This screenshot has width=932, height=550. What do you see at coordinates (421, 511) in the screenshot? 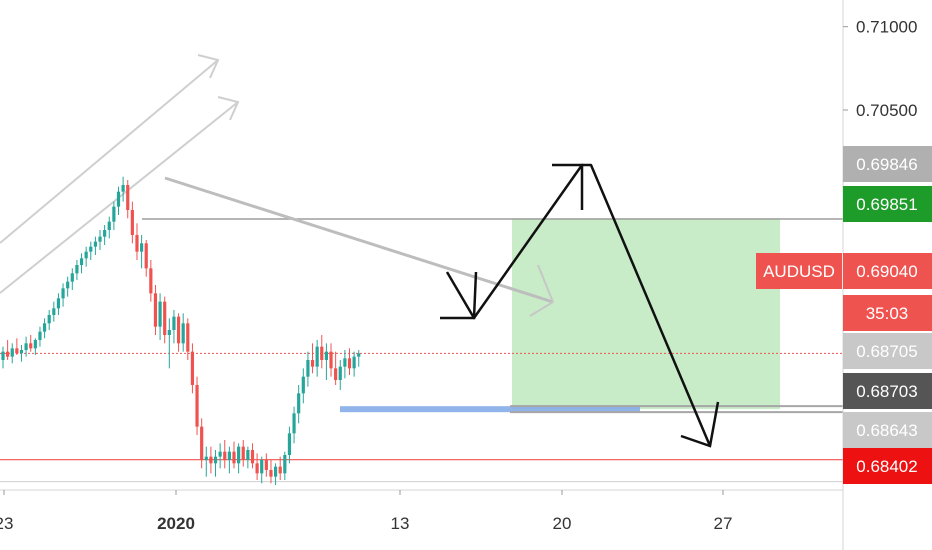
I see `time-axis: 23 2020 13 20 27` at bounding box center [421, 511].